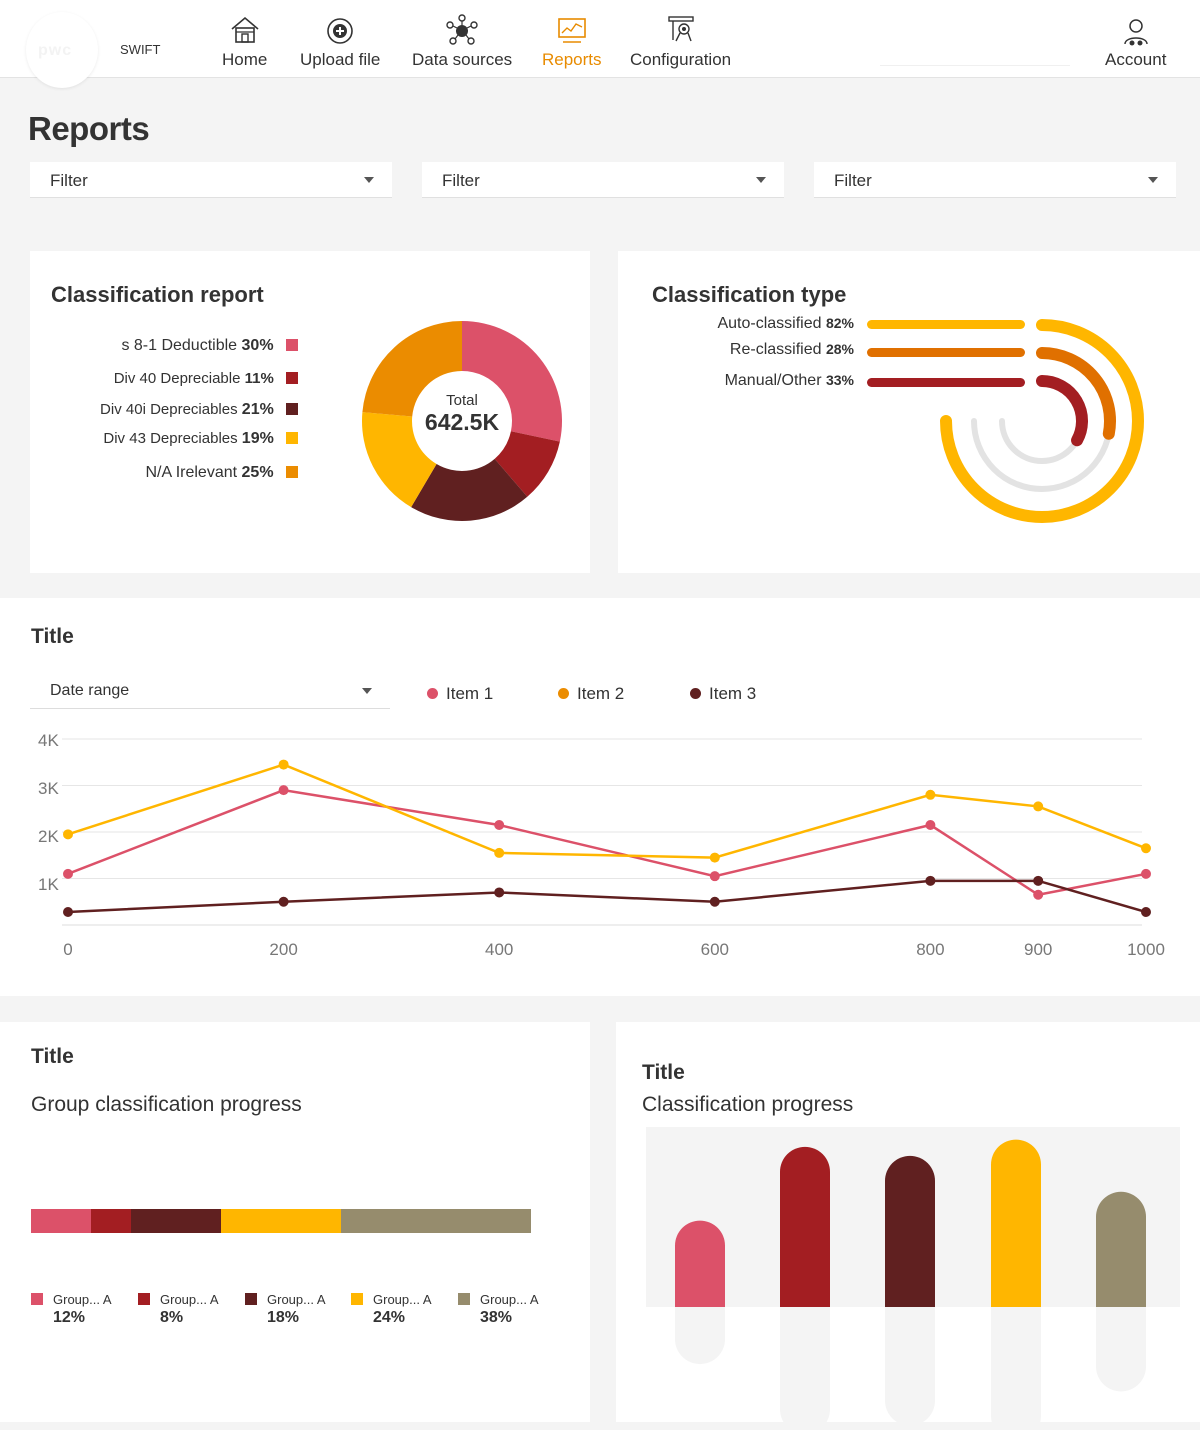 The height and width of the screenshot is (1430, 1200). What do you see at coordinates (680, 42) in the screenshot?
I see `nav-configuration: Configuration` at bounding box center [680, 42].